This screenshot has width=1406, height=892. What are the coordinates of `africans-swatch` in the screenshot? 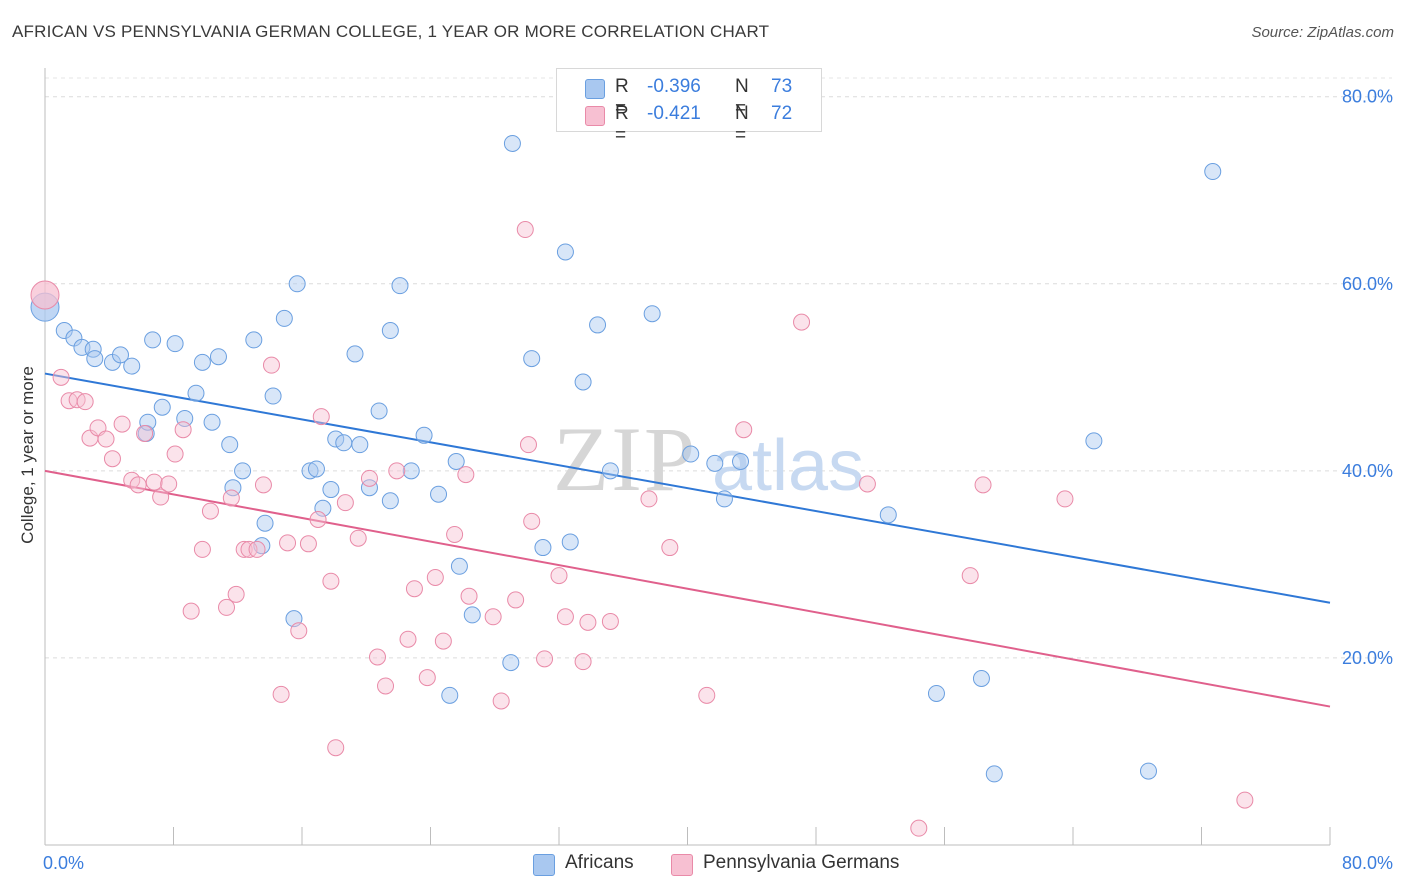 It's located at (595, 89).